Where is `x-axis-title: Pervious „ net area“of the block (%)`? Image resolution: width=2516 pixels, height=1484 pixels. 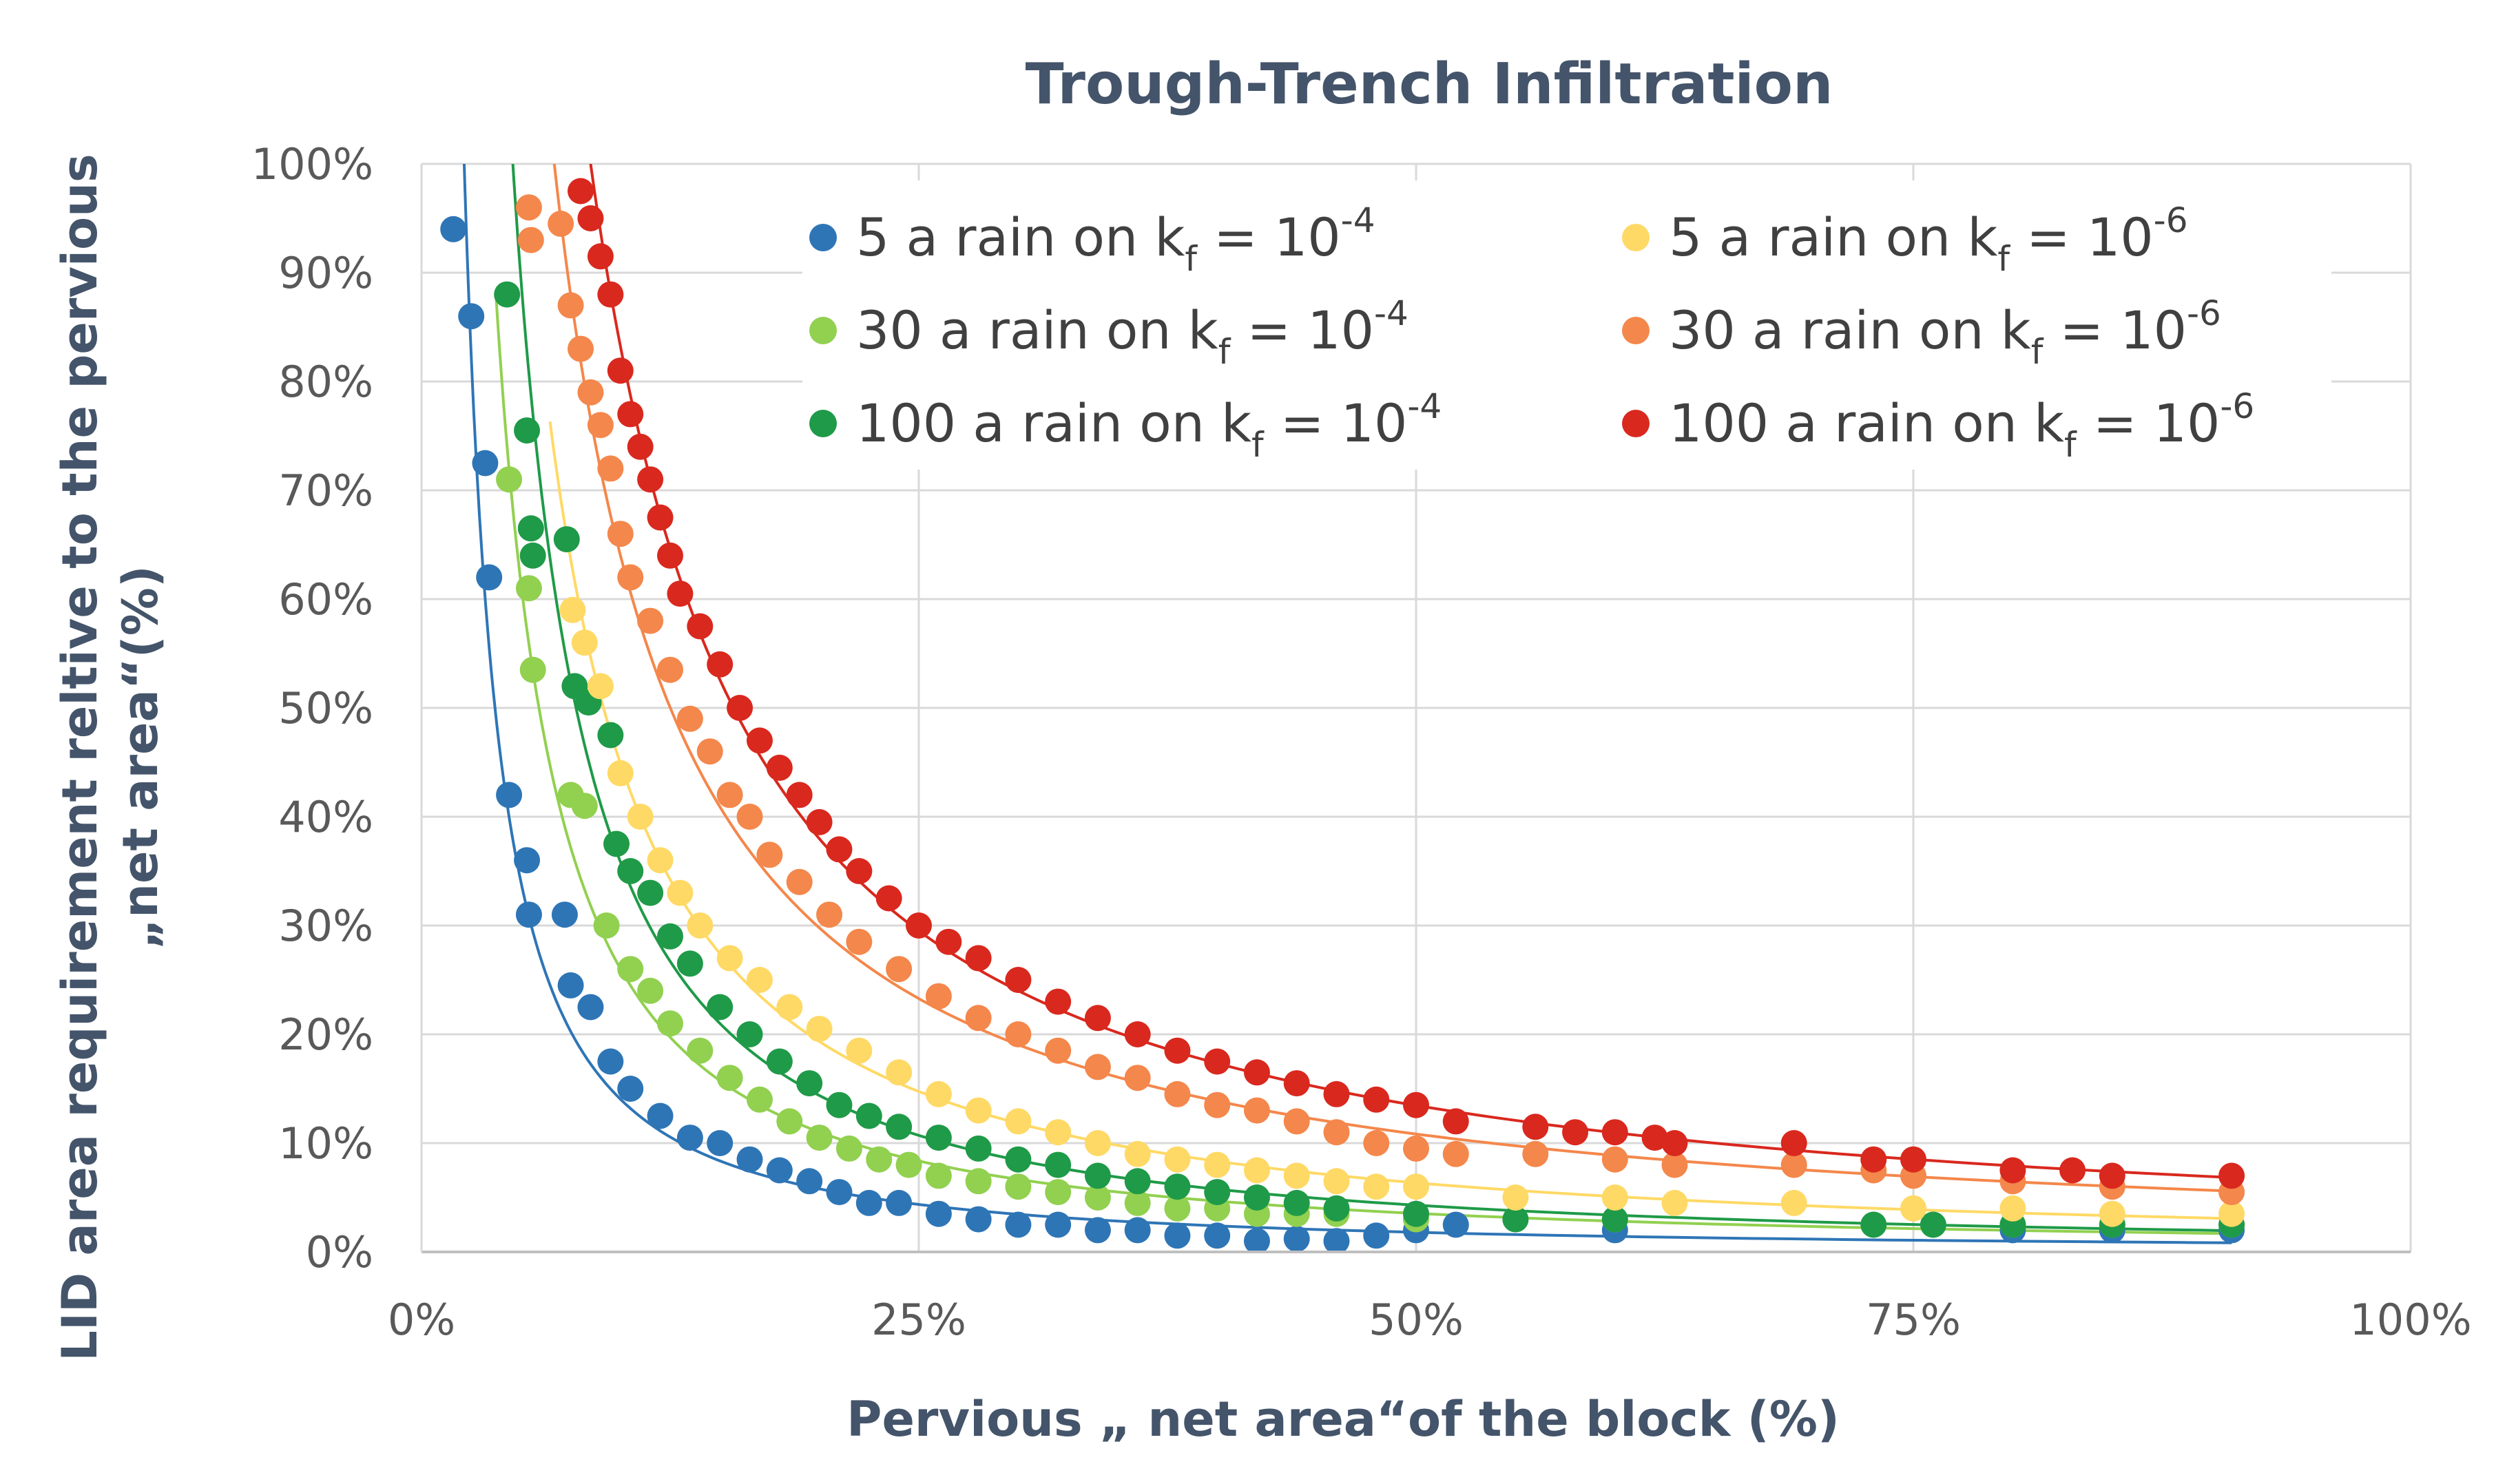
x-axis-title: Pervious „ net area“of the block (%) is located at coordinates (1343, 1419).